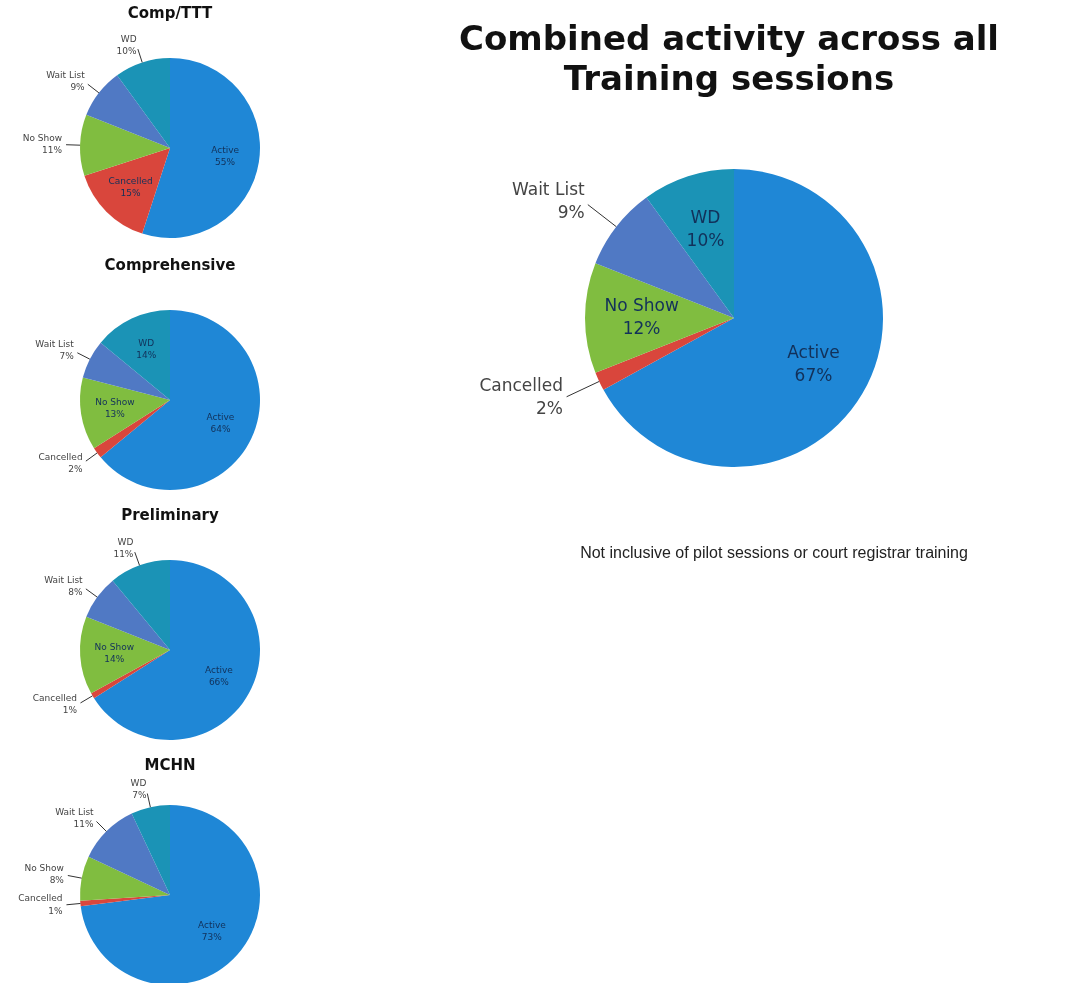  Describe the element at coordinates (170, 515) in the screenshot. I see `chart-title: Preliminary` at that location.